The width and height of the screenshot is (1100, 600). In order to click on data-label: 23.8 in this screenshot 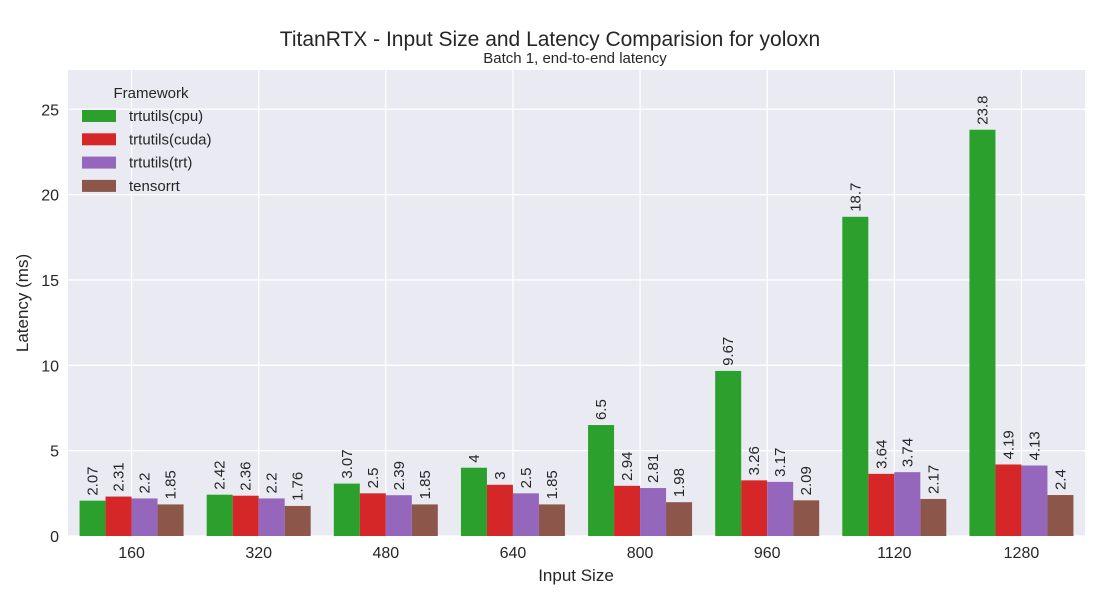, I will do `click(982, 110)`.